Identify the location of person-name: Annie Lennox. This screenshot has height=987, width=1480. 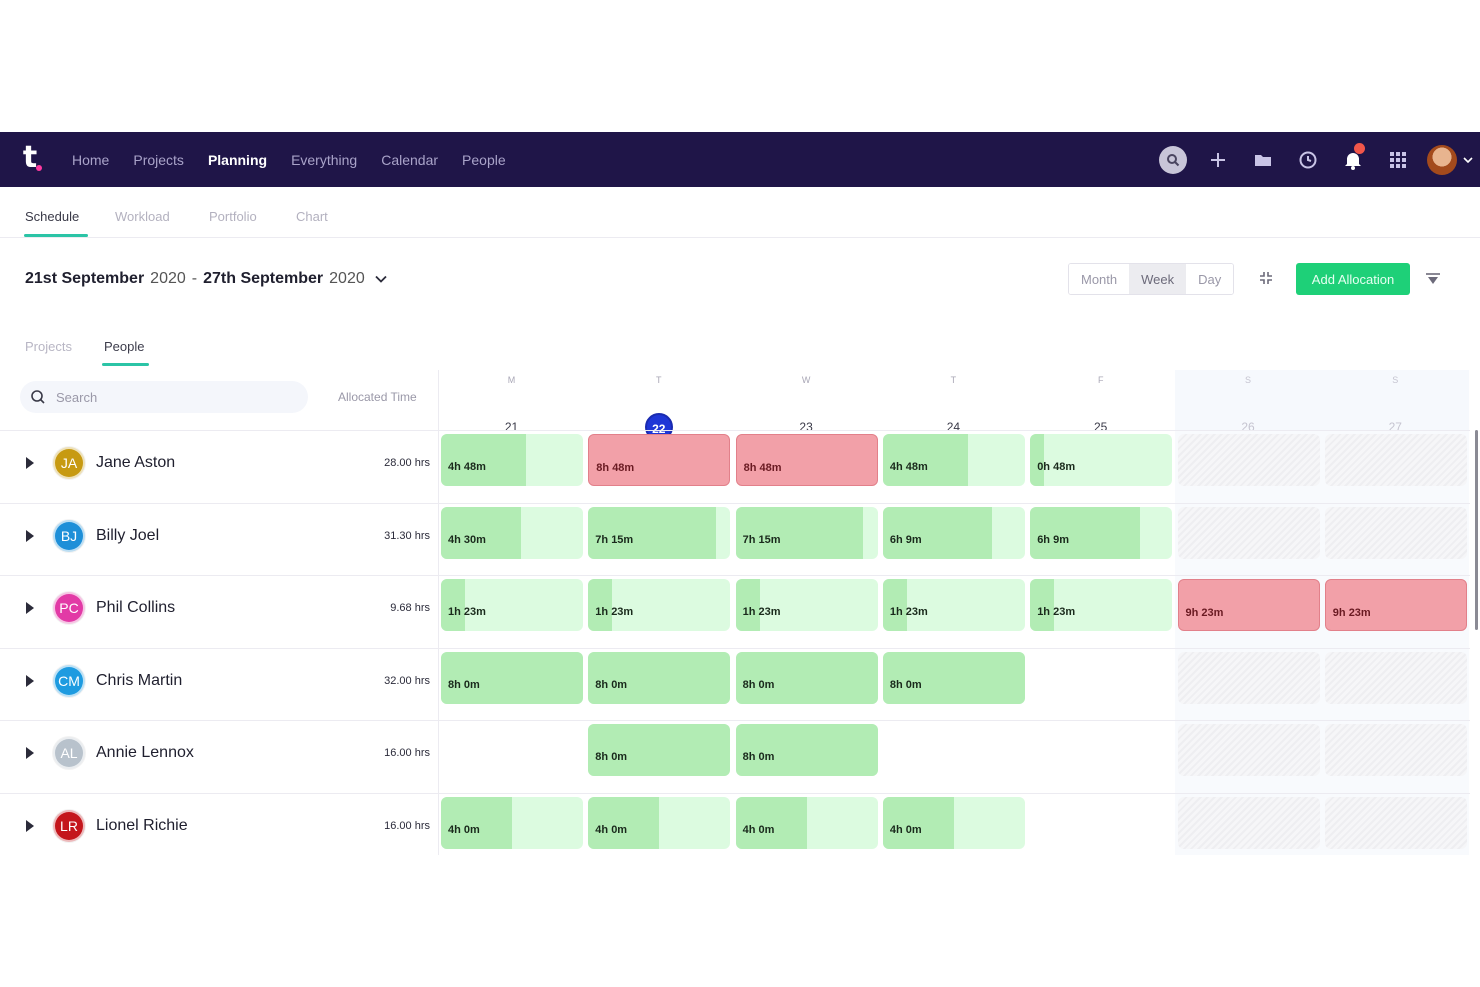
(145, 753).